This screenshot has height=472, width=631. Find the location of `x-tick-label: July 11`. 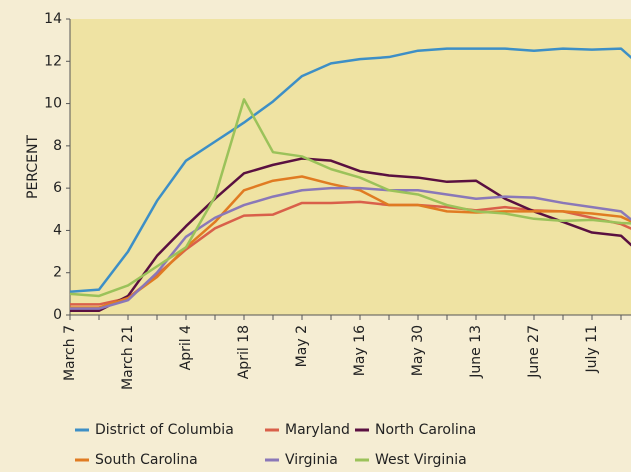

x-tick-label: July 11 is located at coordinates (592, 349).